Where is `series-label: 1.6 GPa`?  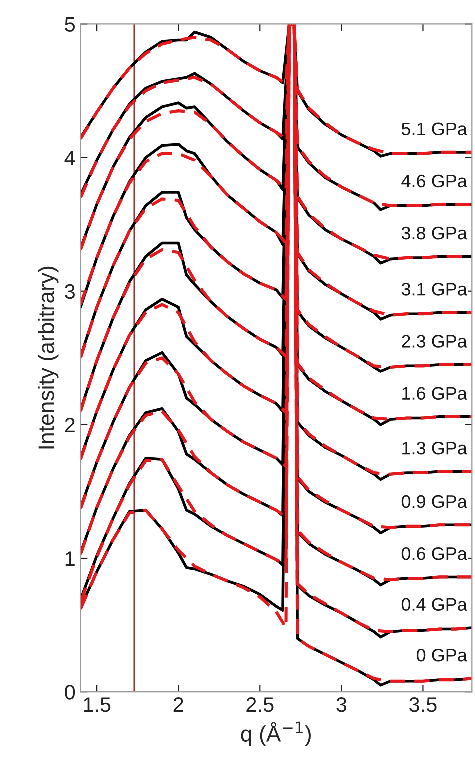 series-label: 1.6 GPa is located at coordinates (435, 393).